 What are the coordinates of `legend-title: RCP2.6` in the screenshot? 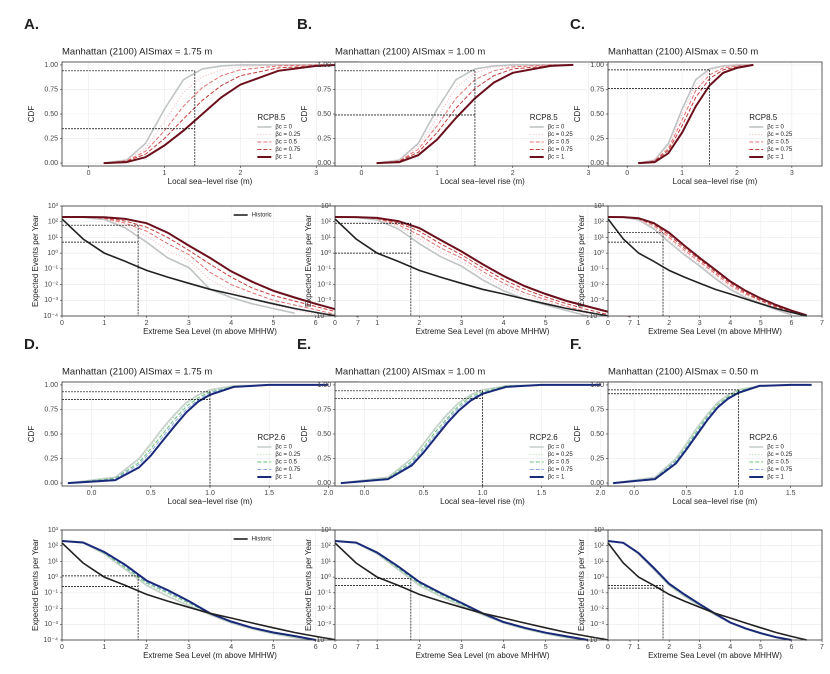 It's located at (271, 437).